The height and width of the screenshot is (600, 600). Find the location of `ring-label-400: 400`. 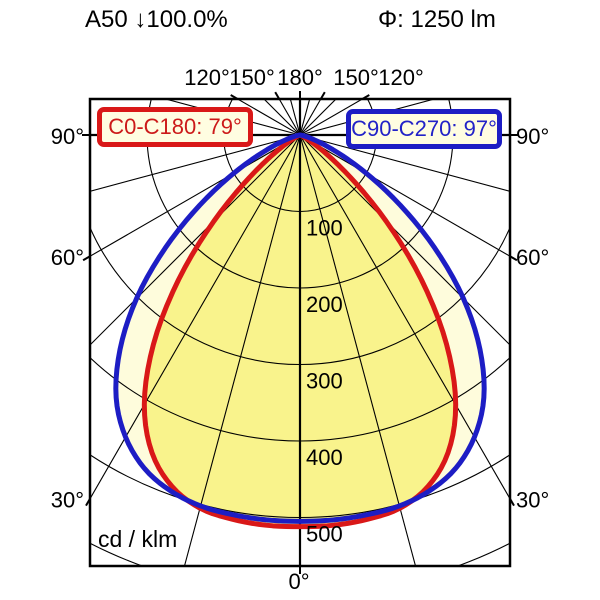

ring-label-400: 400 is located at coordinates (324, 457).